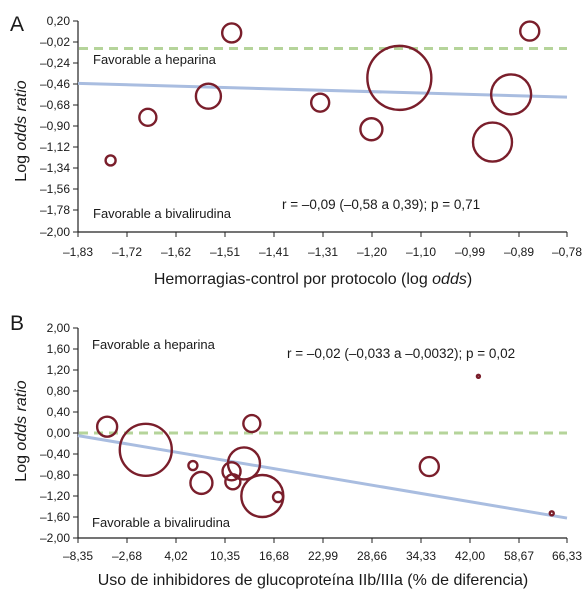 The width and height of the screenshot is (588, 597). Describe the element at coordinates (372, 252) in the screenshot. I see `x-tick-label-a: –1,20` at that location.